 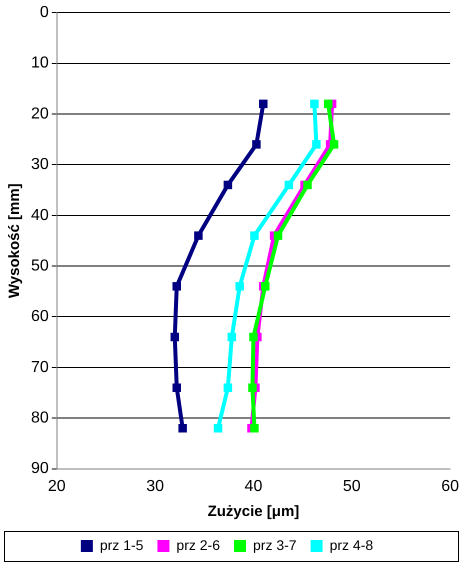 What do you see at coordinates (40, 418) in the screenshot?
I see `y-tick-label: 80` at bounding box center [40, 418].